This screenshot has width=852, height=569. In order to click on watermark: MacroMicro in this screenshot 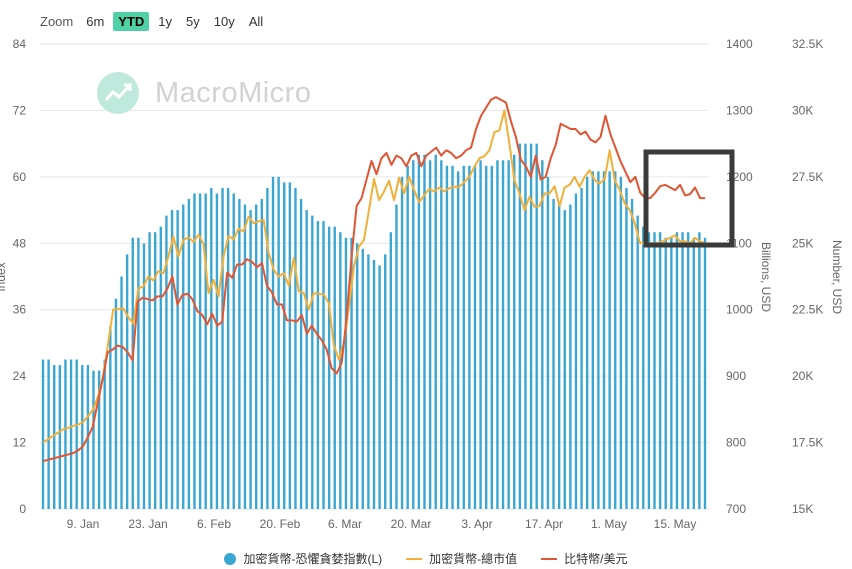, I will do `click(204, 93)`.